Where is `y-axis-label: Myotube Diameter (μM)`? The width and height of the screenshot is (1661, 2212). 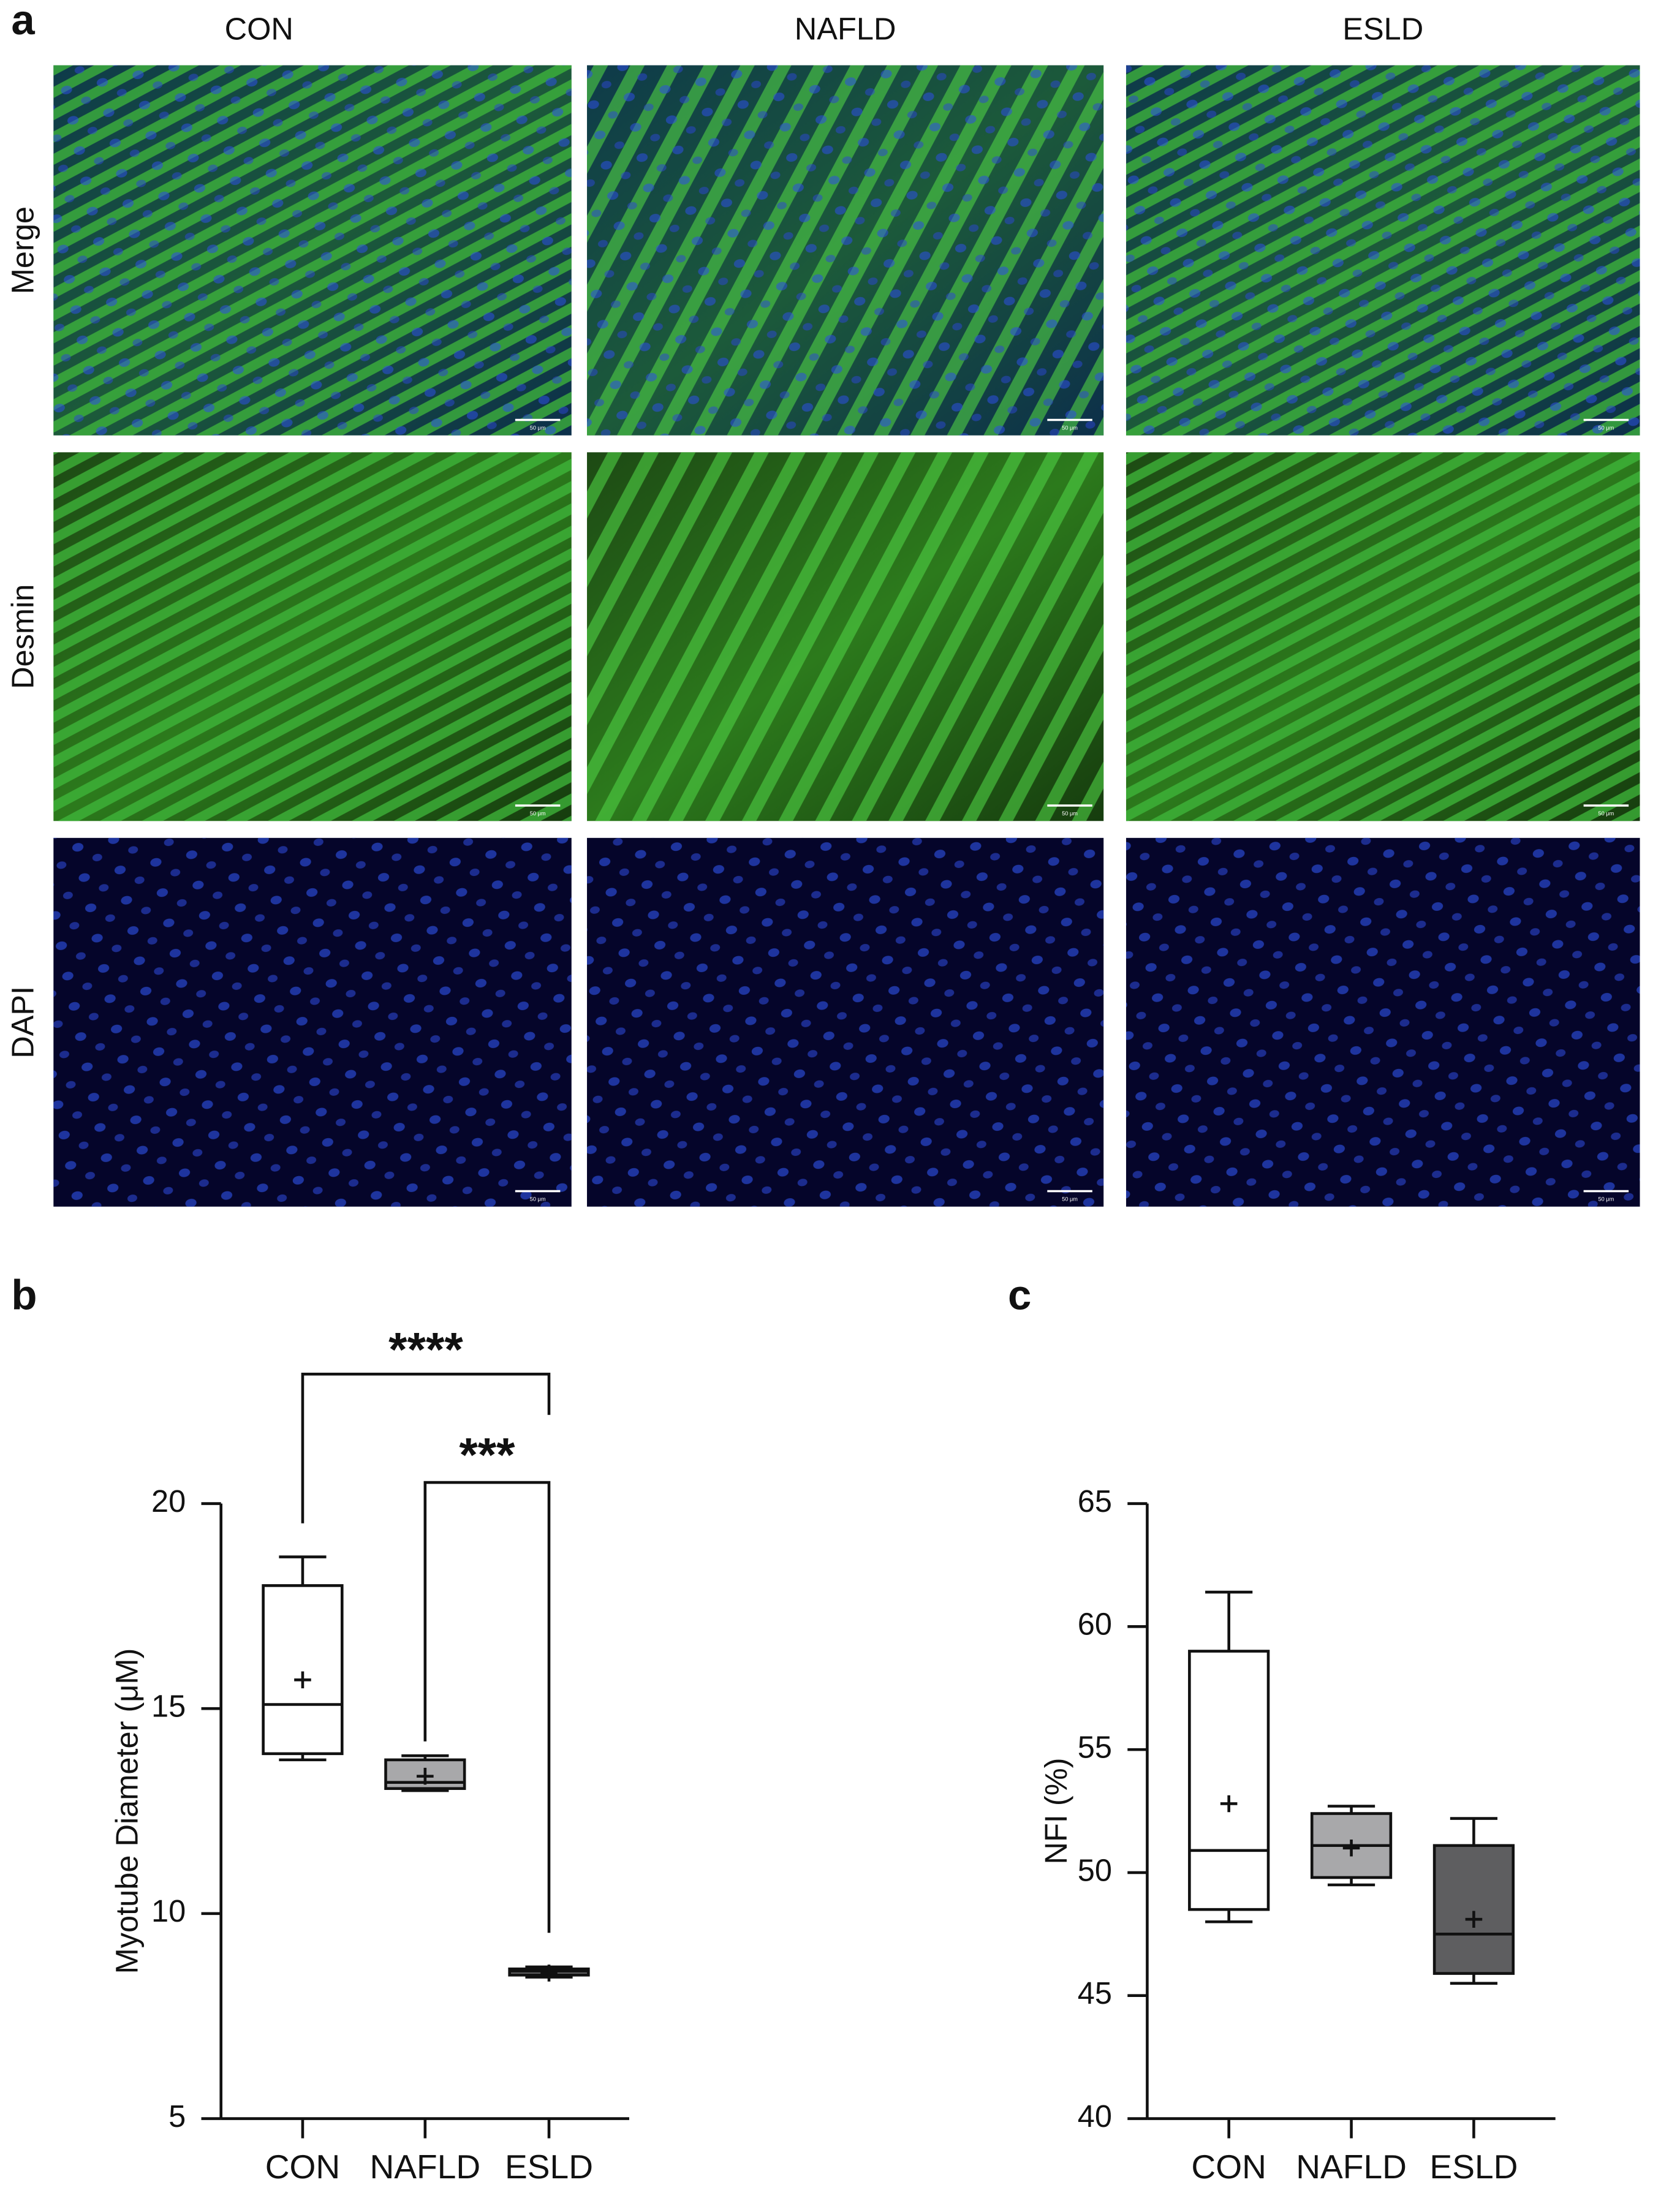 y-axis-label: Myotube Diameter (μM) is located at coordinates (127, 1811).